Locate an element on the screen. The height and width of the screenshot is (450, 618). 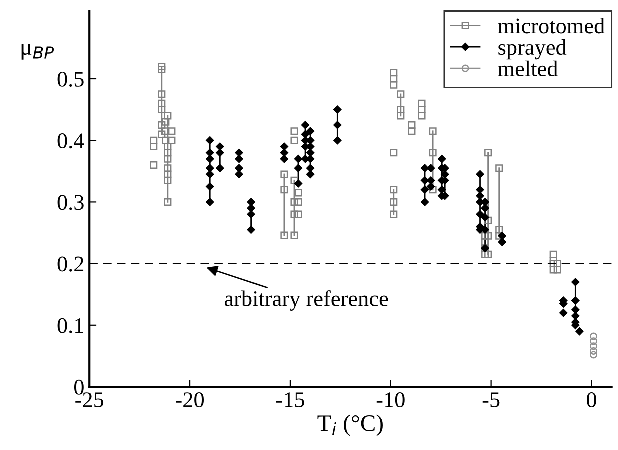
legend-label: melted is located at coordinates (528, 68).